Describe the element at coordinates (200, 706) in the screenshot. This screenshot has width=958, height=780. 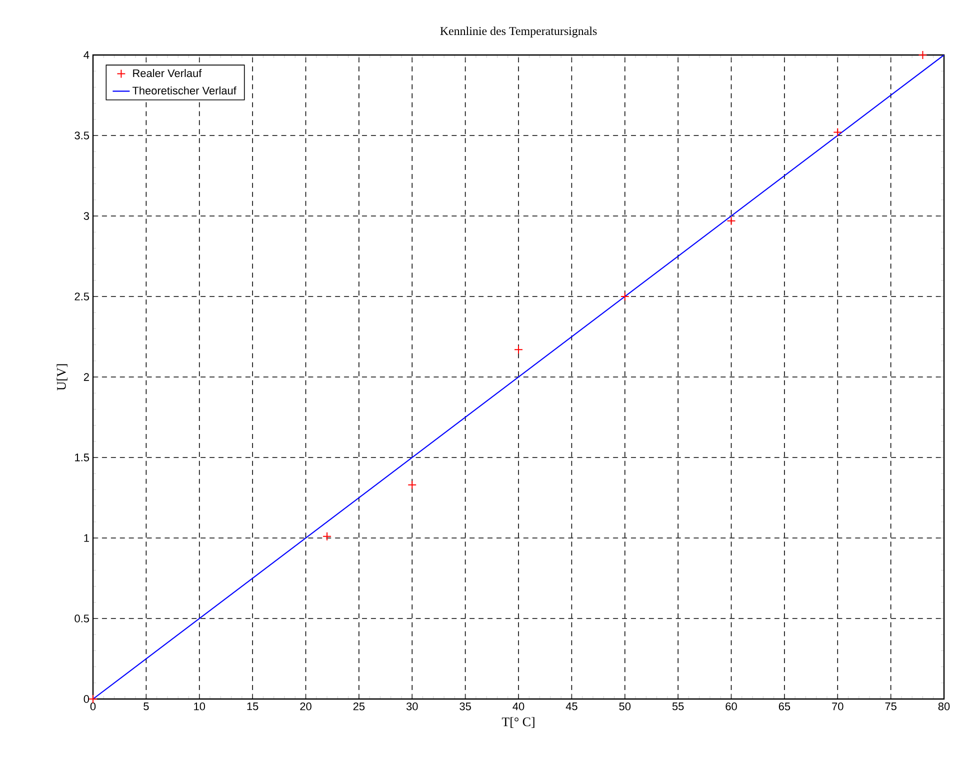
I see `x-tick-label: 10` at that location.